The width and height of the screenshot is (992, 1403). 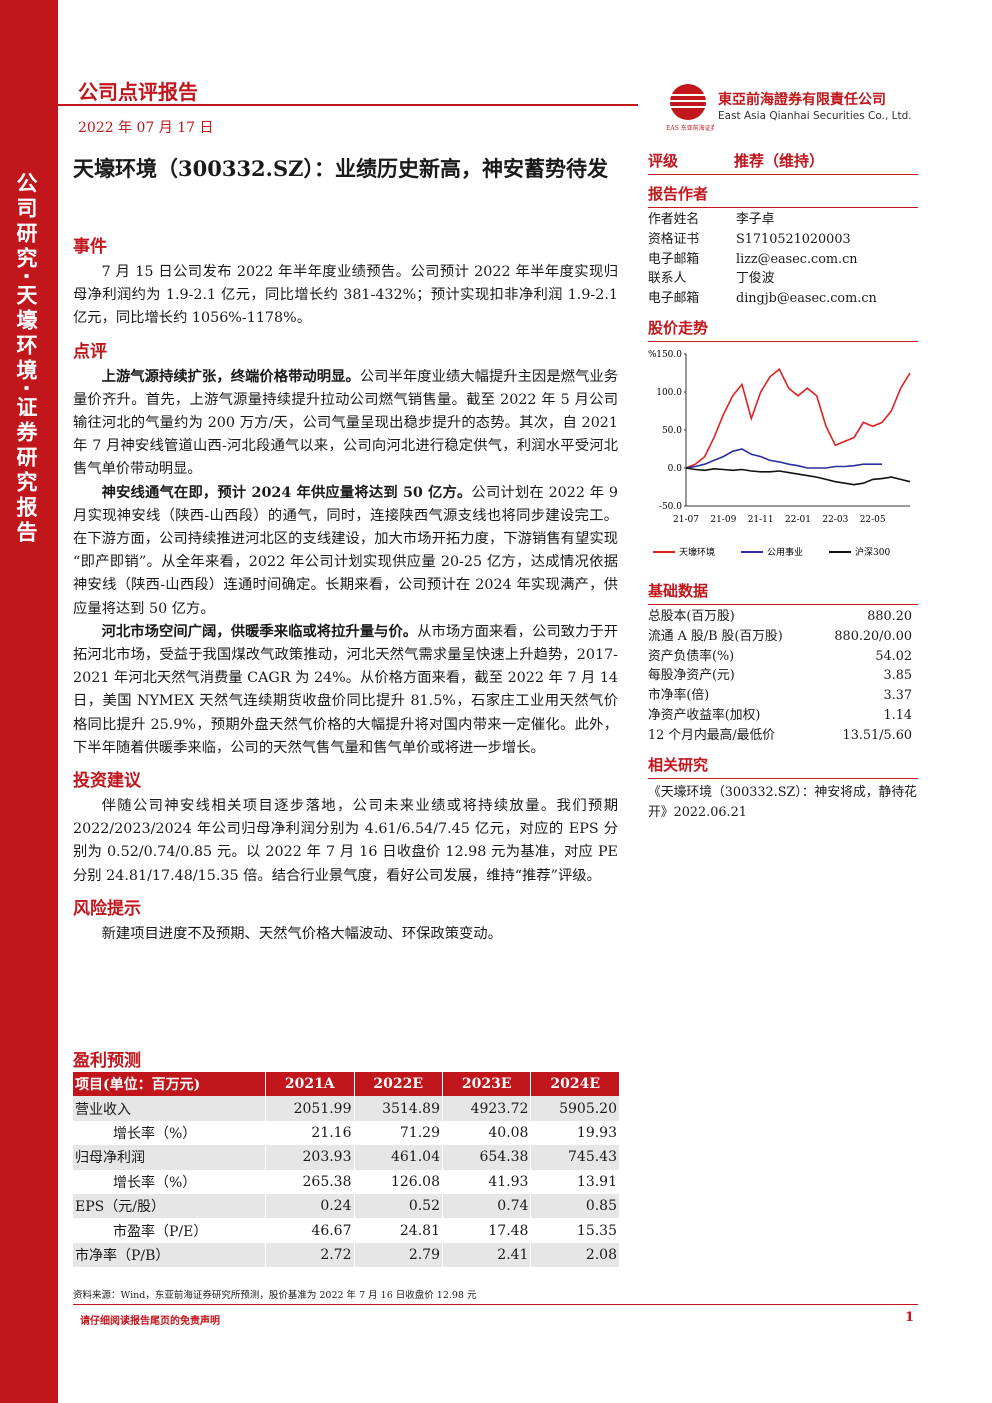 I want to click on info-row: 每股净资产(元) 3.85, so click(x=783, y=676).